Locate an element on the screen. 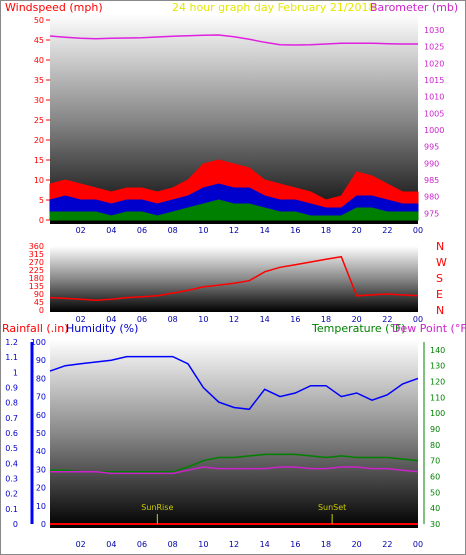  dewpoint-axis-title: Dew Point (°F) is located at coordinates (429, 328).